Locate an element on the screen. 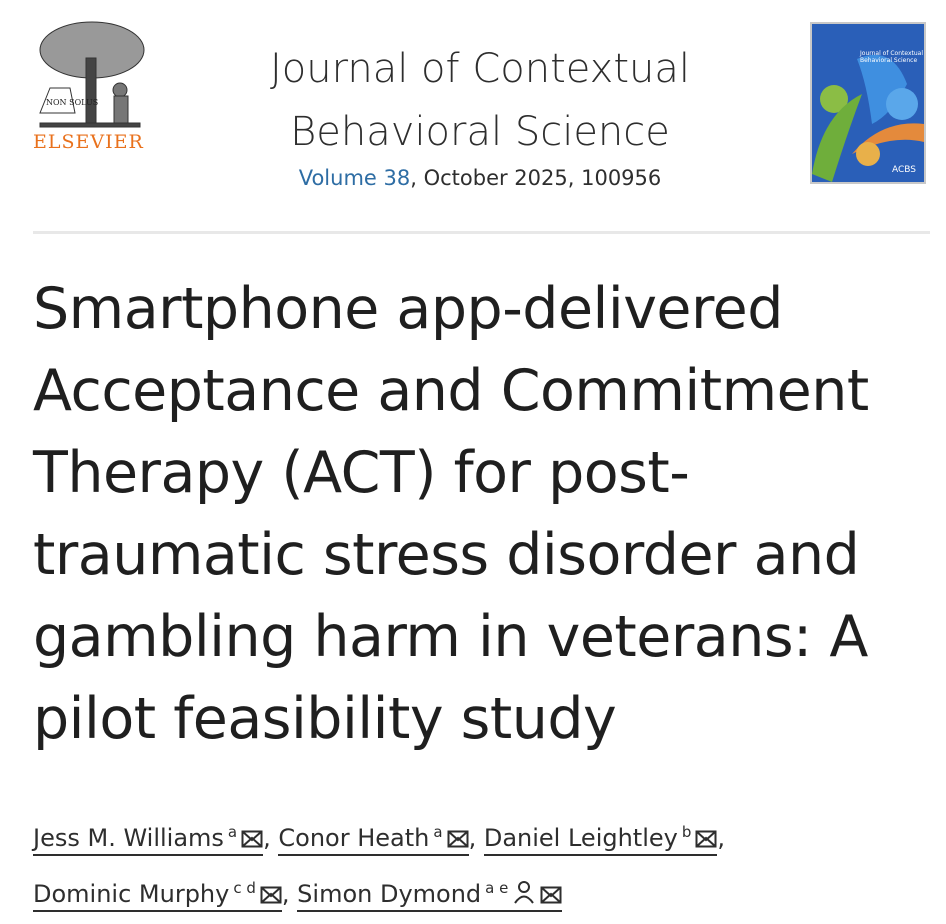 The width and height of the screenshot is (946, 924). author-link: Dominic Murphy c d is located at coordinates (157, 895).